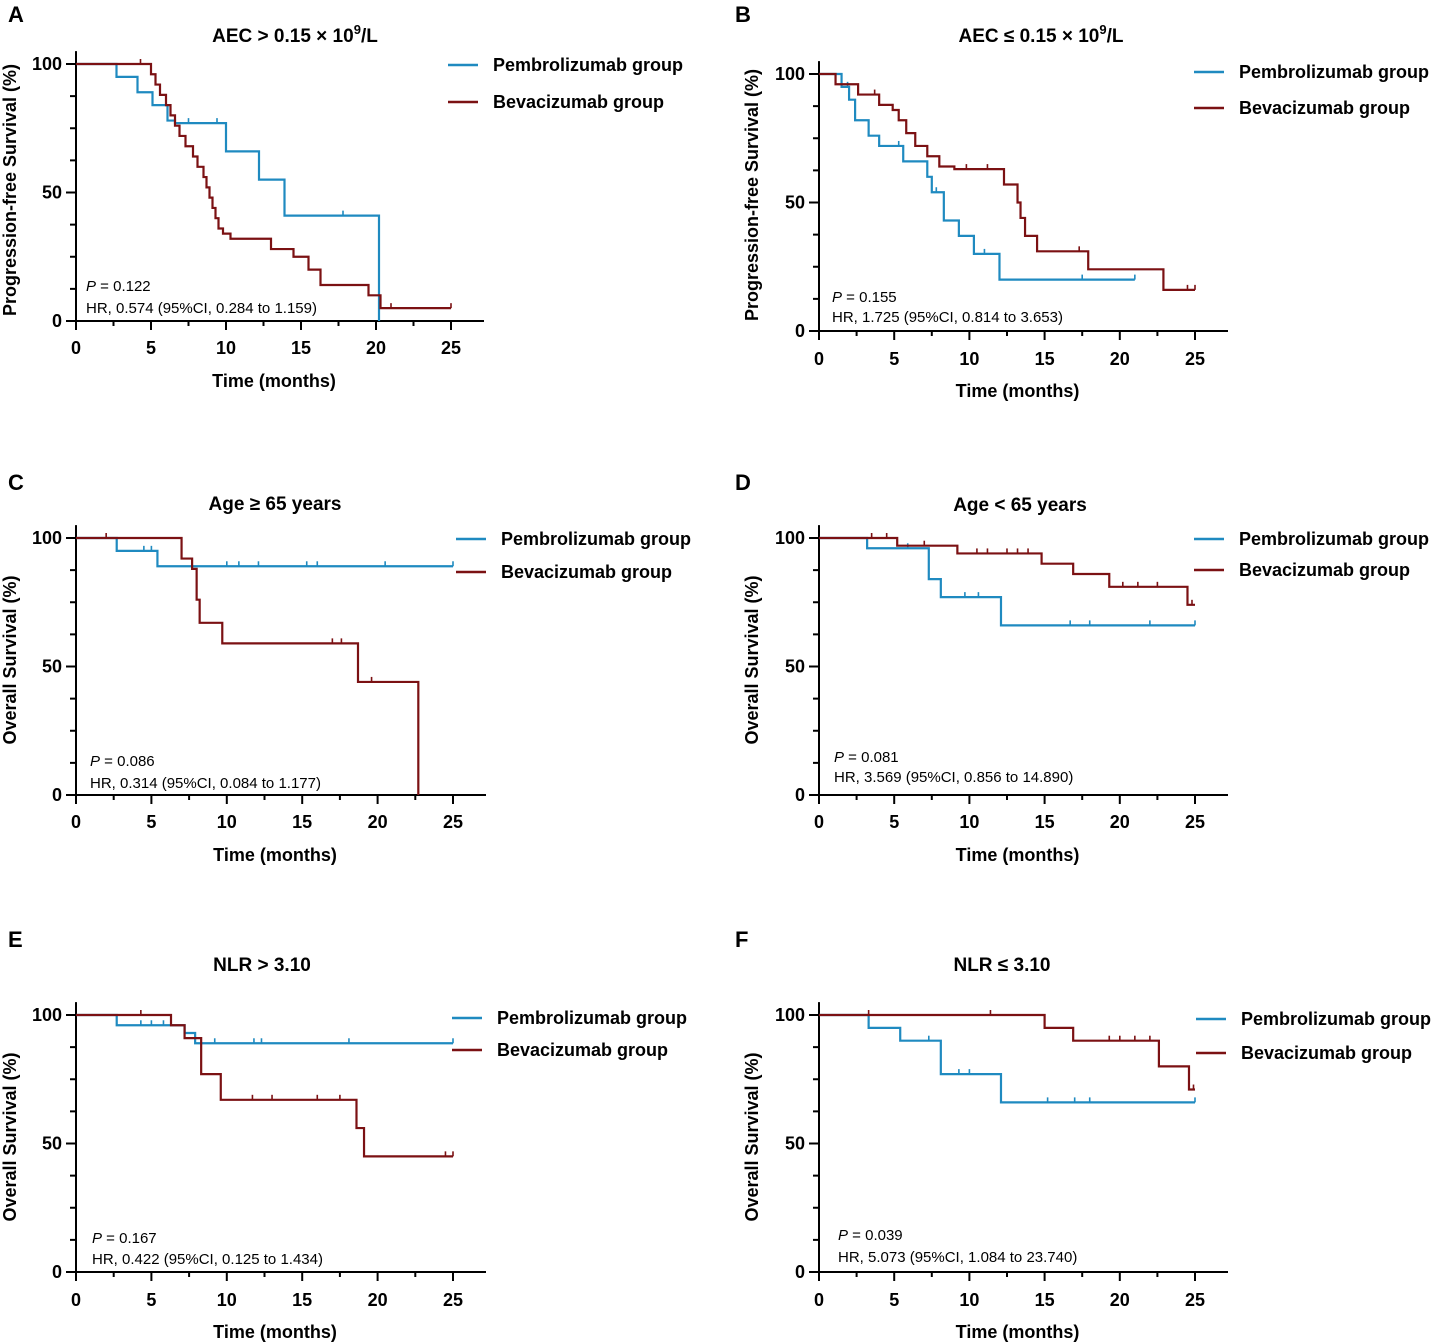  What do you see at coordinates (1041, 34) in the screenshot?
I see `chart-title: AEC ≤ 0.15 × 109/L` at bounding box center [1041, 34].